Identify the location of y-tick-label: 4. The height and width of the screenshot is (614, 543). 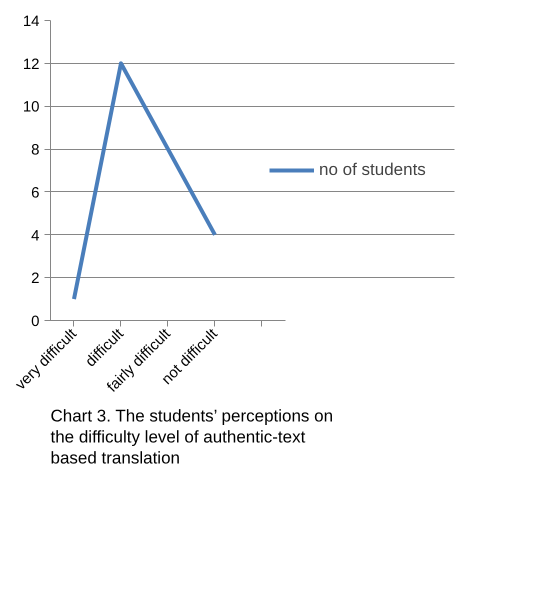
(35, 235).